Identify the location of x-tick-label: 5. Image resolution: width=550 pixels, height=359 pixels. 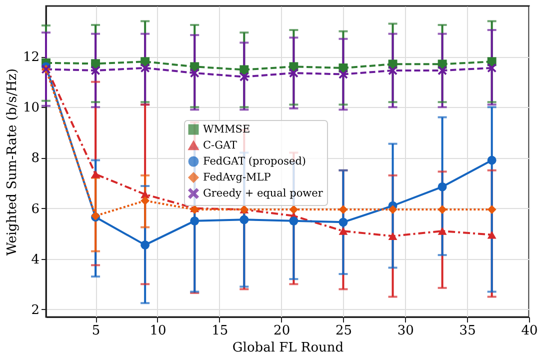
(96, 331).